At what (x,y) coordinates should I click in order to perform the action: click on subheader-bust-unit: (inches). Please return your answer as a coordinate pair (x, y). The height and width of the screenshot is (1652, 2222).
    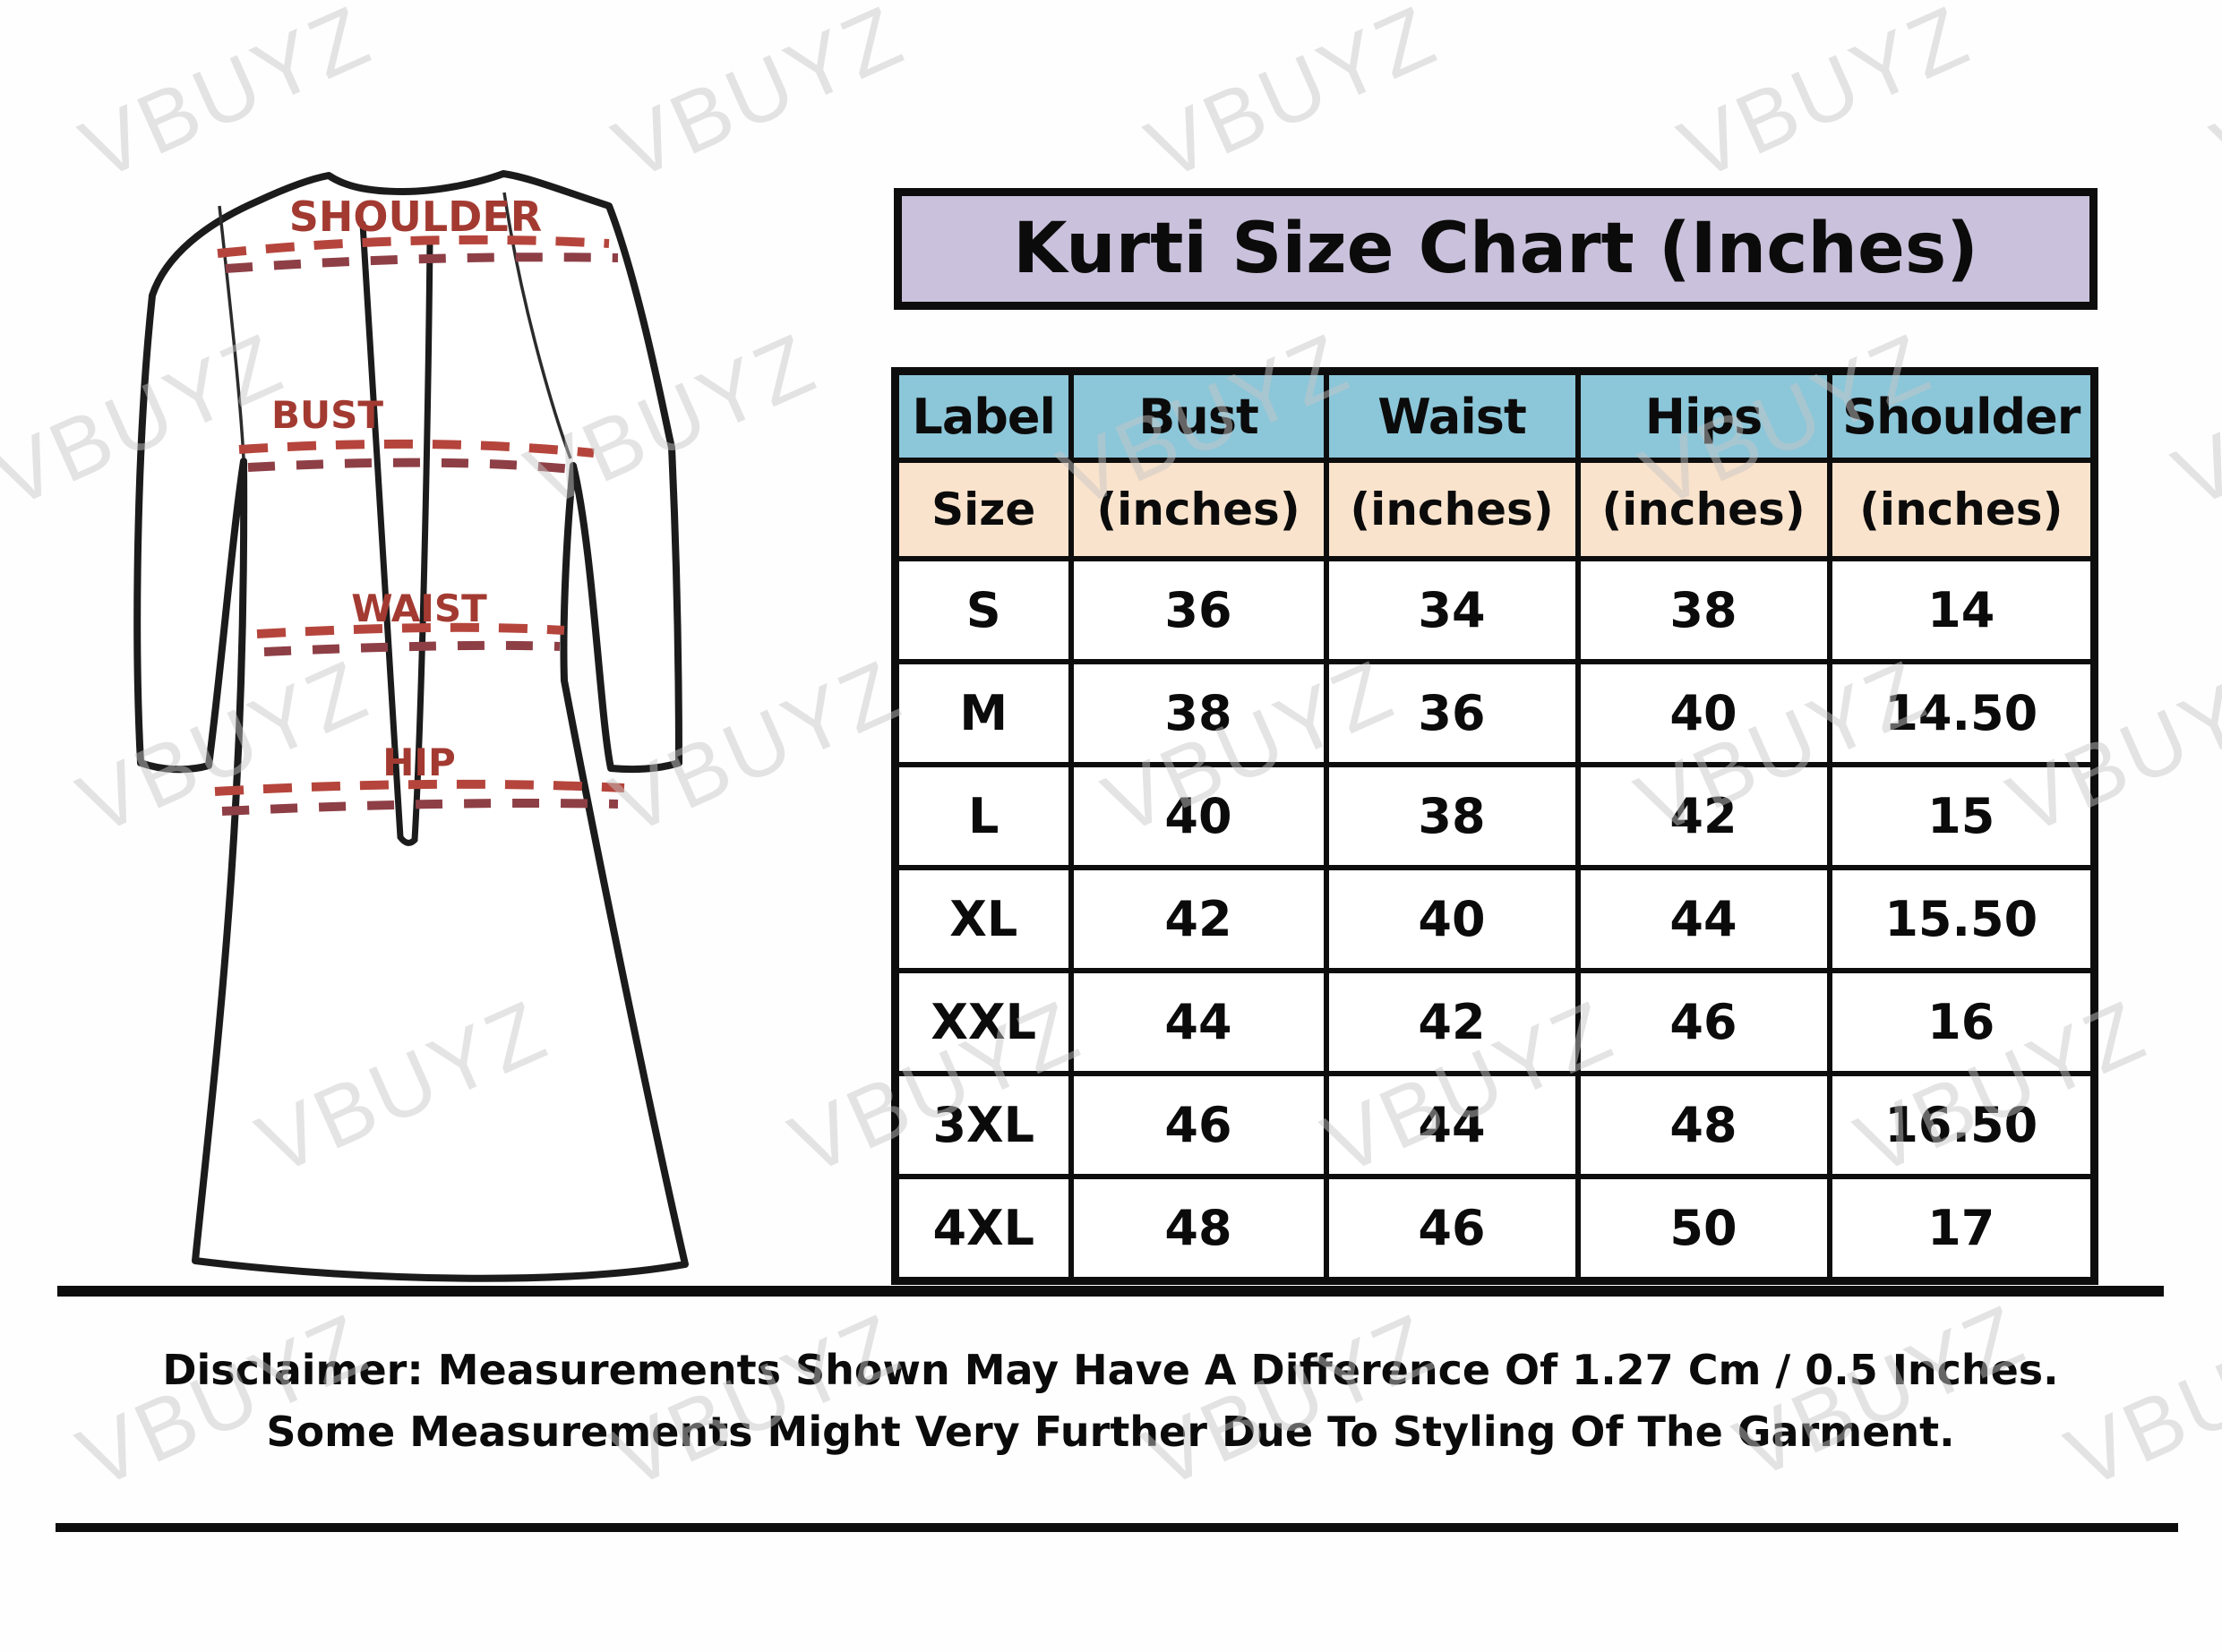
    Looking at the image, I should click on (1198, 510).